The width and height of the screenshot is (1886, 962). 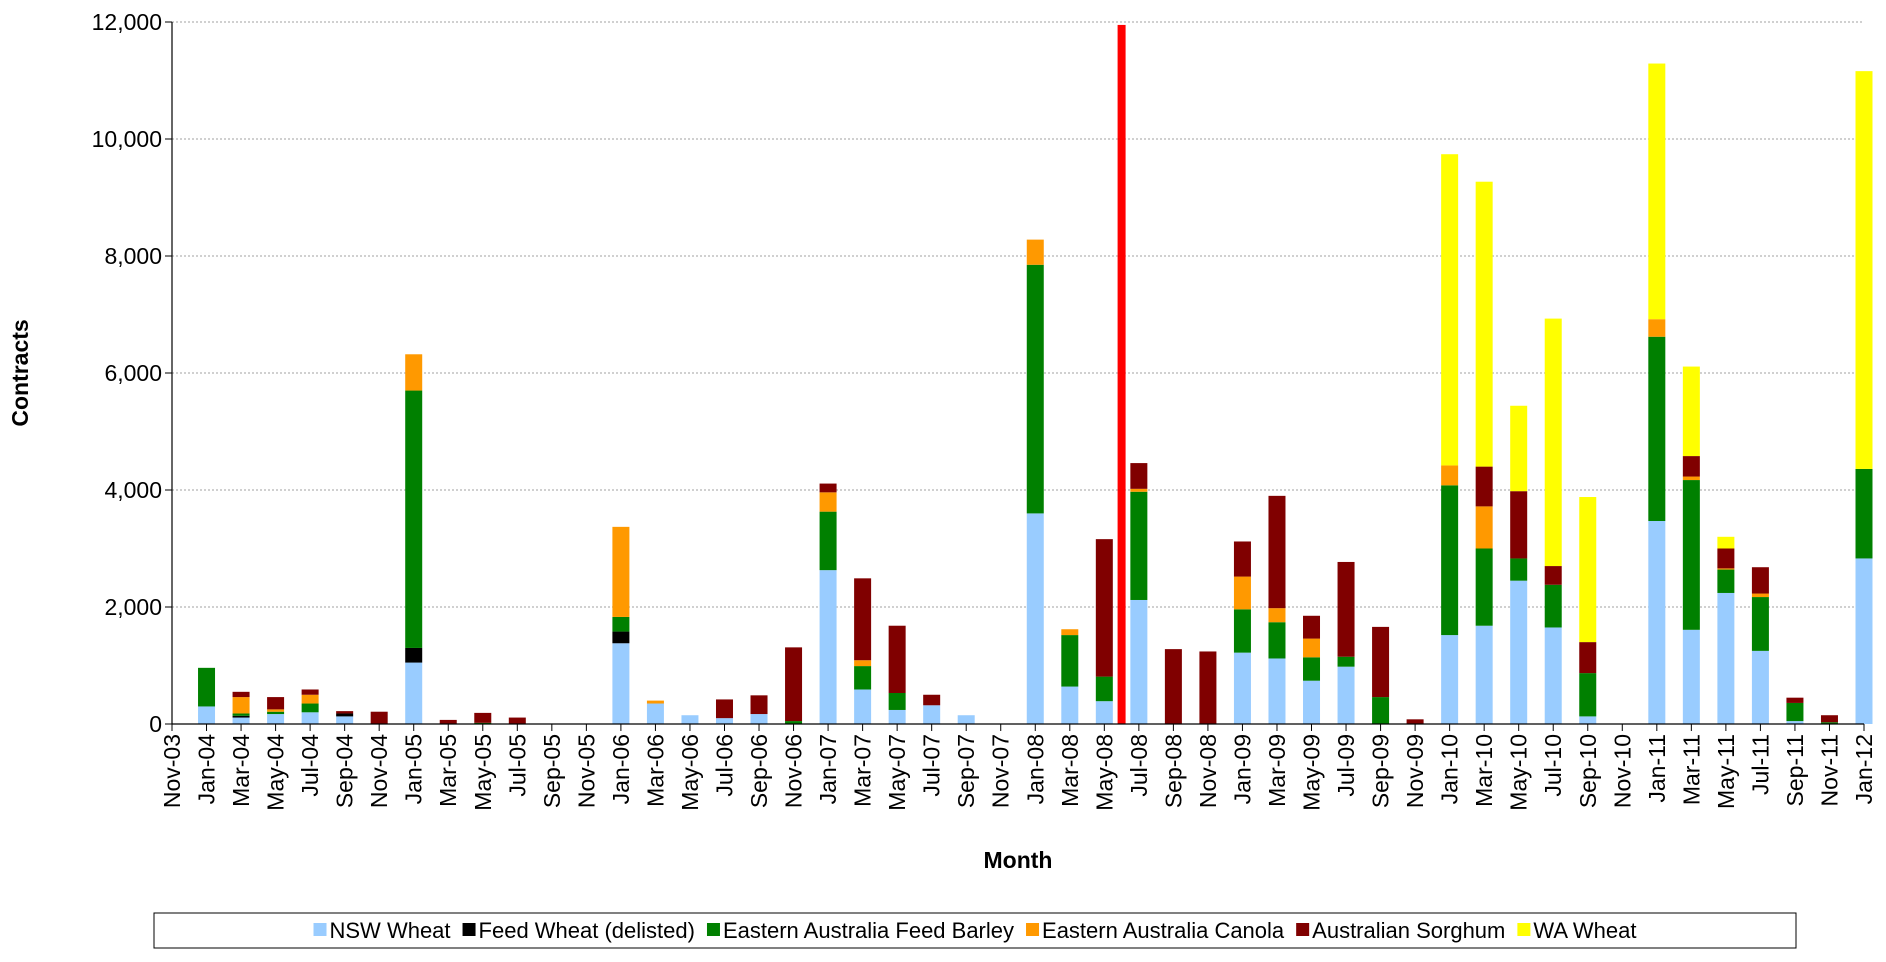 I want to click on x-tick-label: Nov-08, so click(x=1208, y=771).